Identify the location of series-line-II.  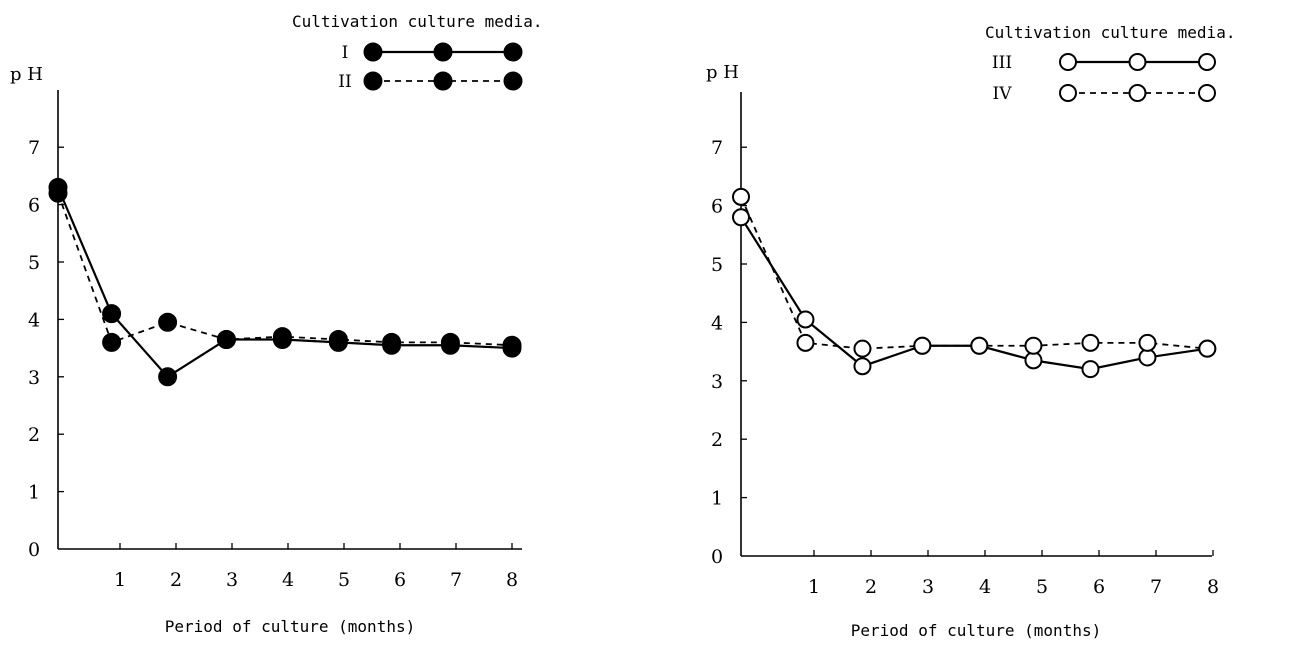
(285, 269).